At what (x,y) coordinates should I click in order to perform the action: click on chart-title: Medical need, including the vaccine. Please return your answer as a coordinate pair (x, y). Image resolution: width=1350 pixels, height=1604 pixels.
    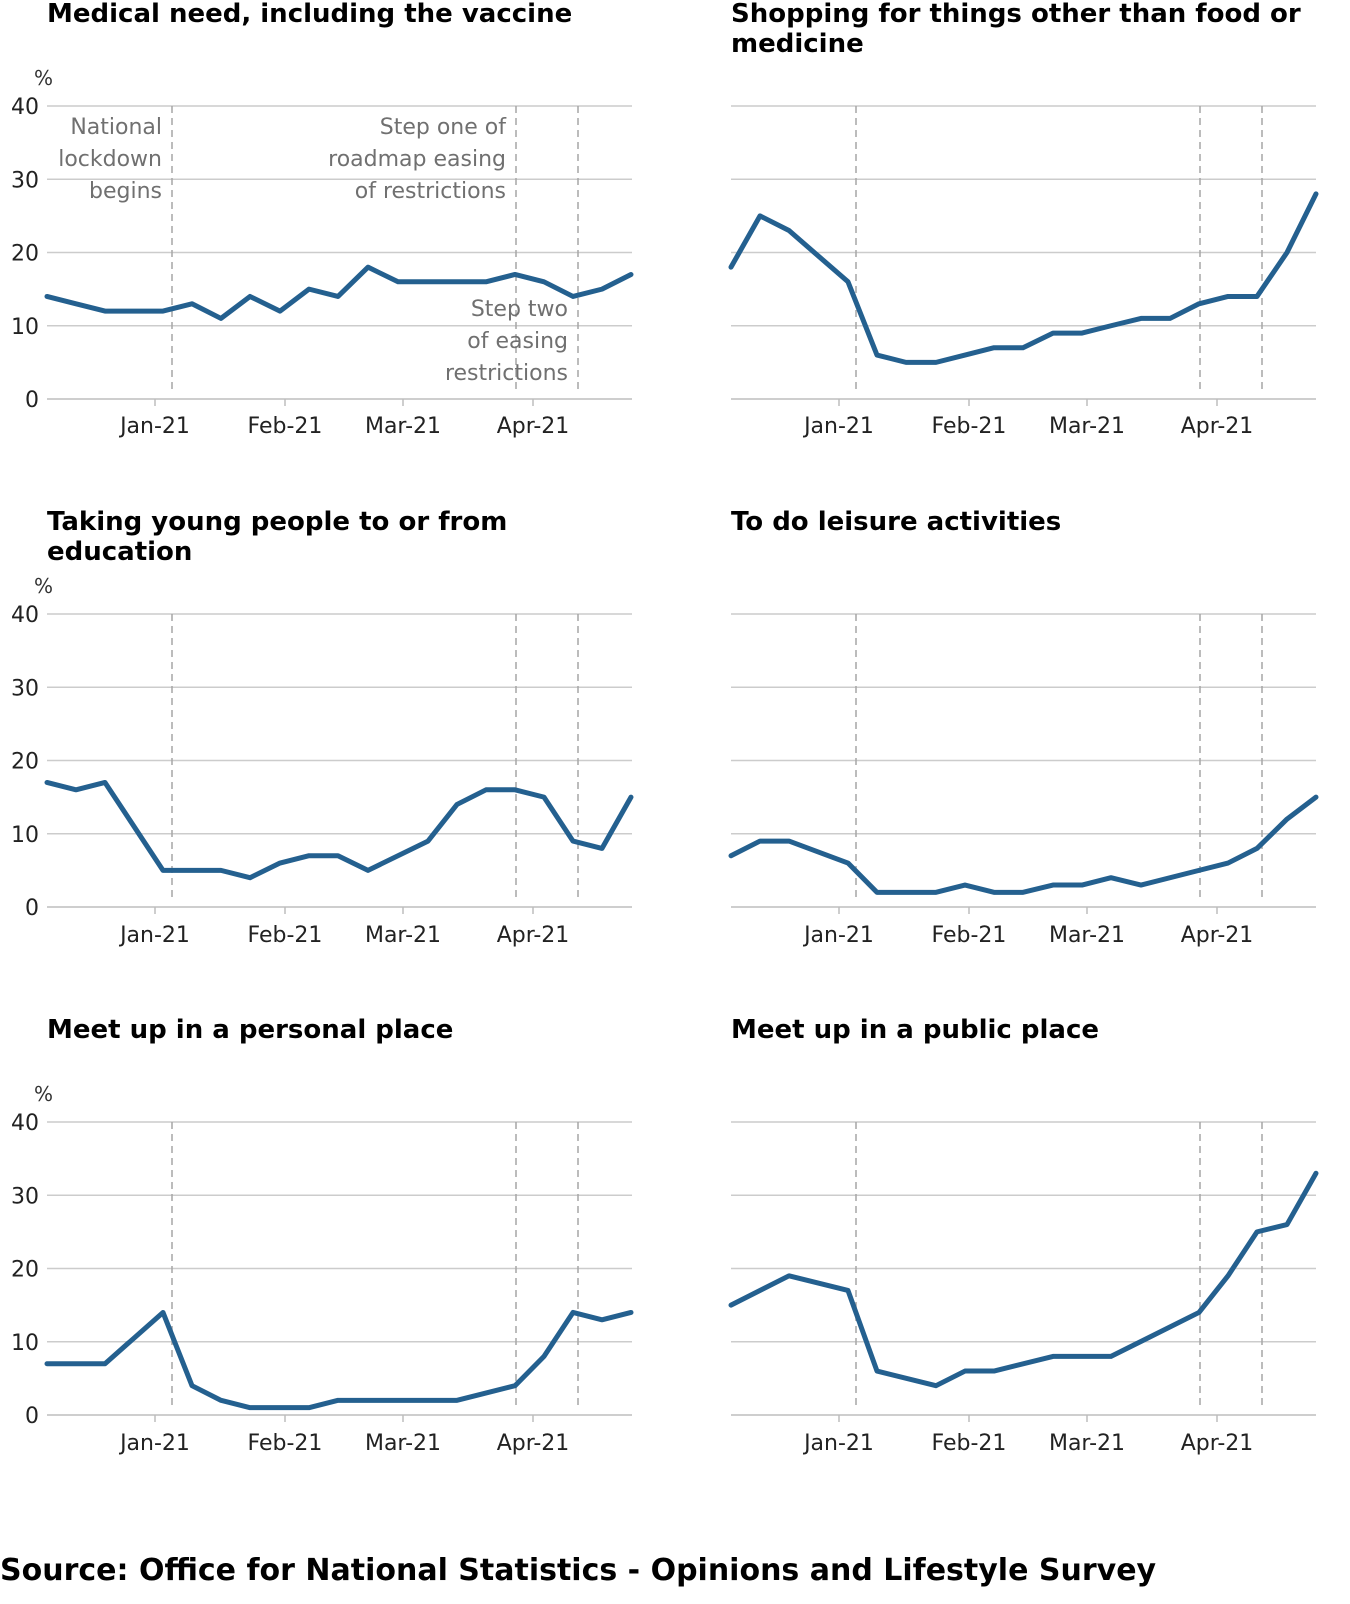
    Looking at the image, I should click on (309, 14).